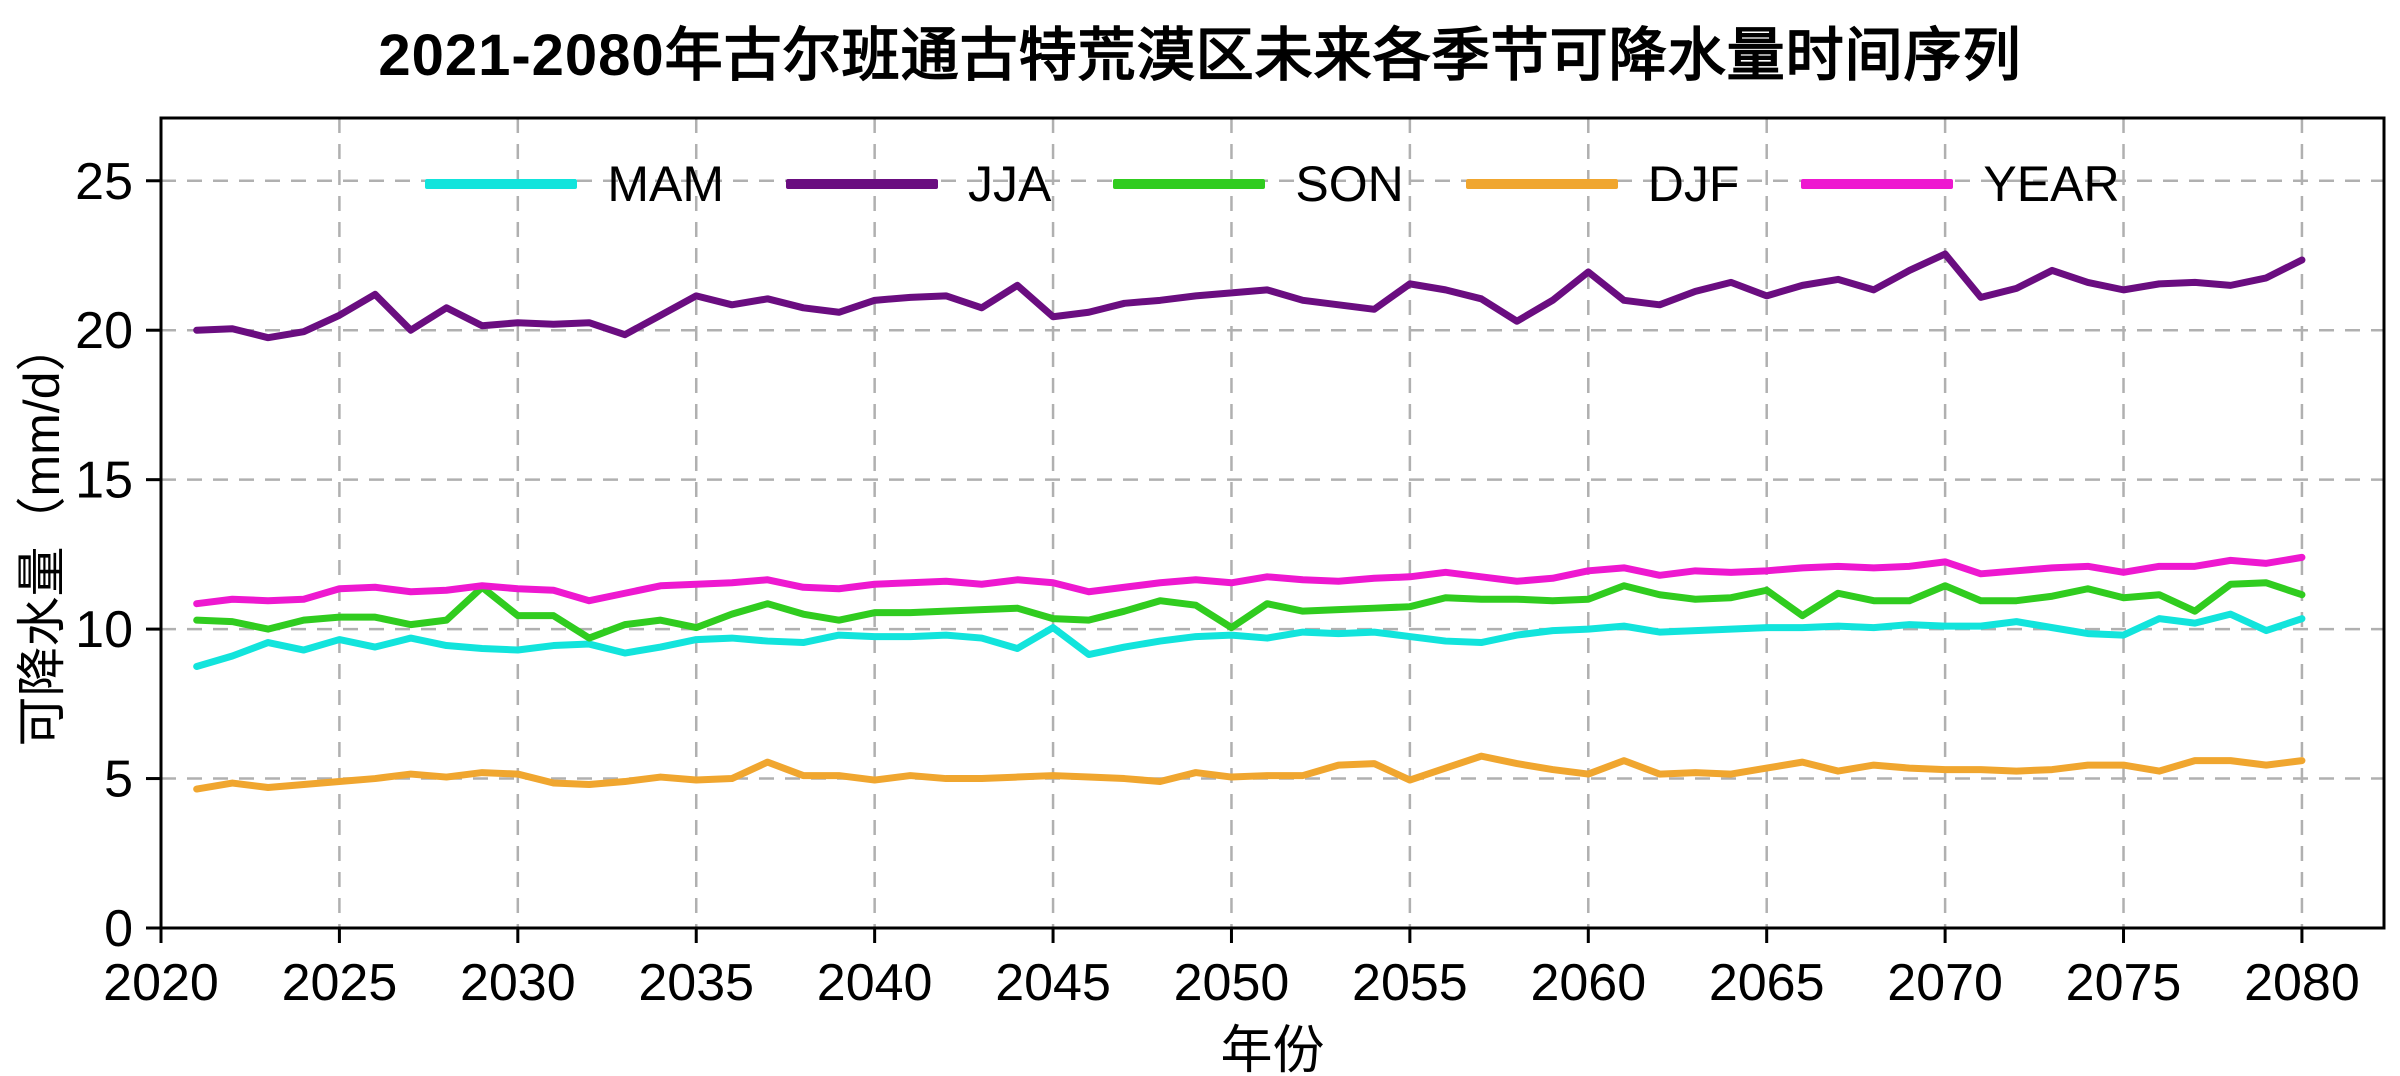 This screenshot has height=1076, width=2400. I want to click on x-tick-label: 2080, so click(2302, 983).